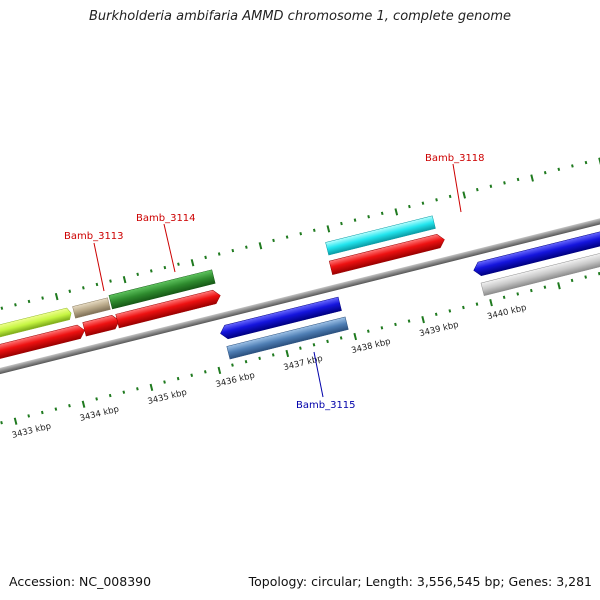  I want to click on reverse-inner-row, so click(409, 282).